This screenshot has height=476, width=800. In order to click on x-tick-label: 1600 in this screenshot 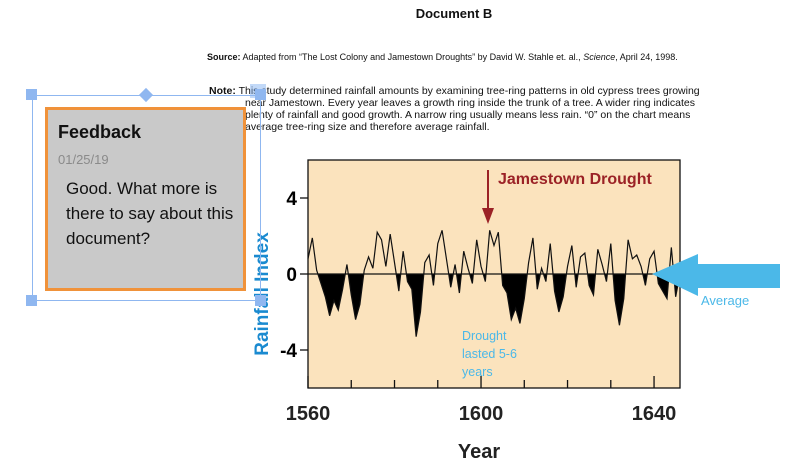, I will do `click(481, 414)`.